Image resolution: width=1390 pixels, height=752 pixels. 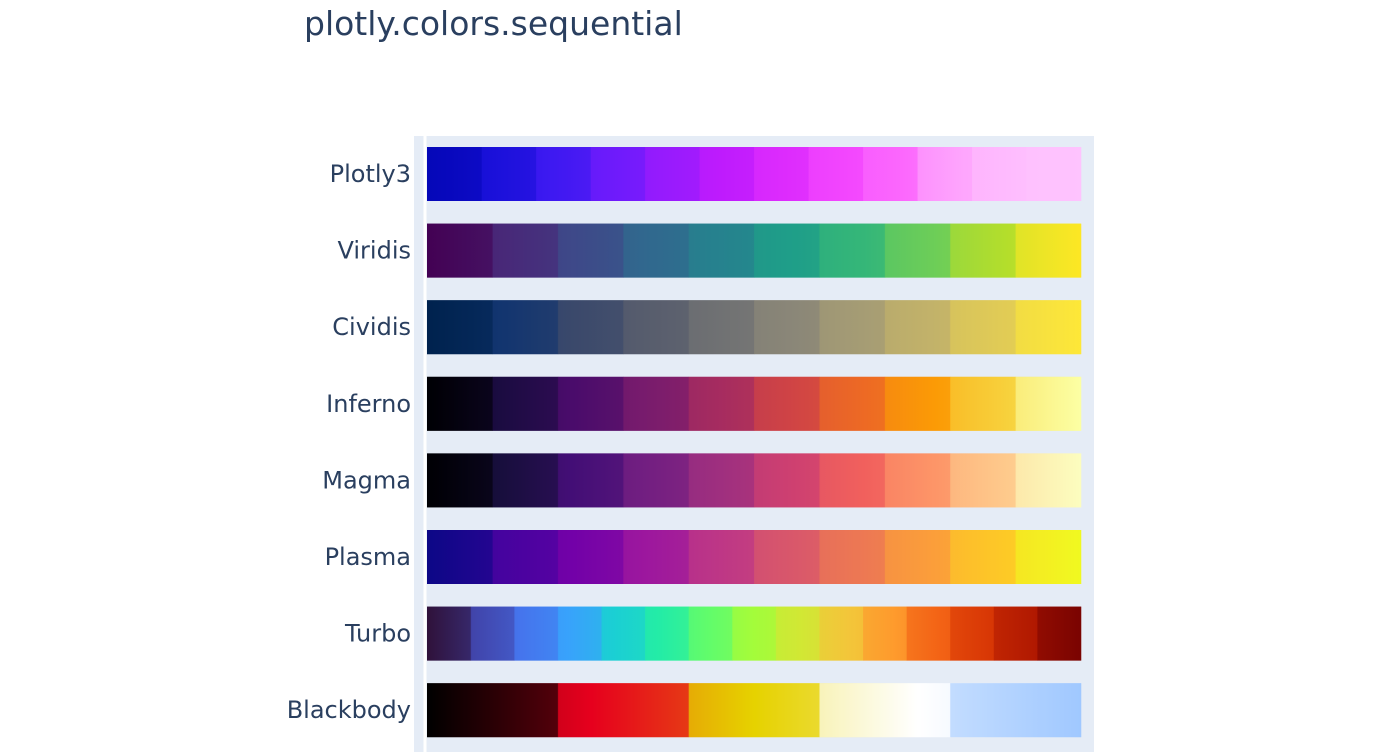 I want to click on colorscale-row-plotly3, so click(x=754, y=174).